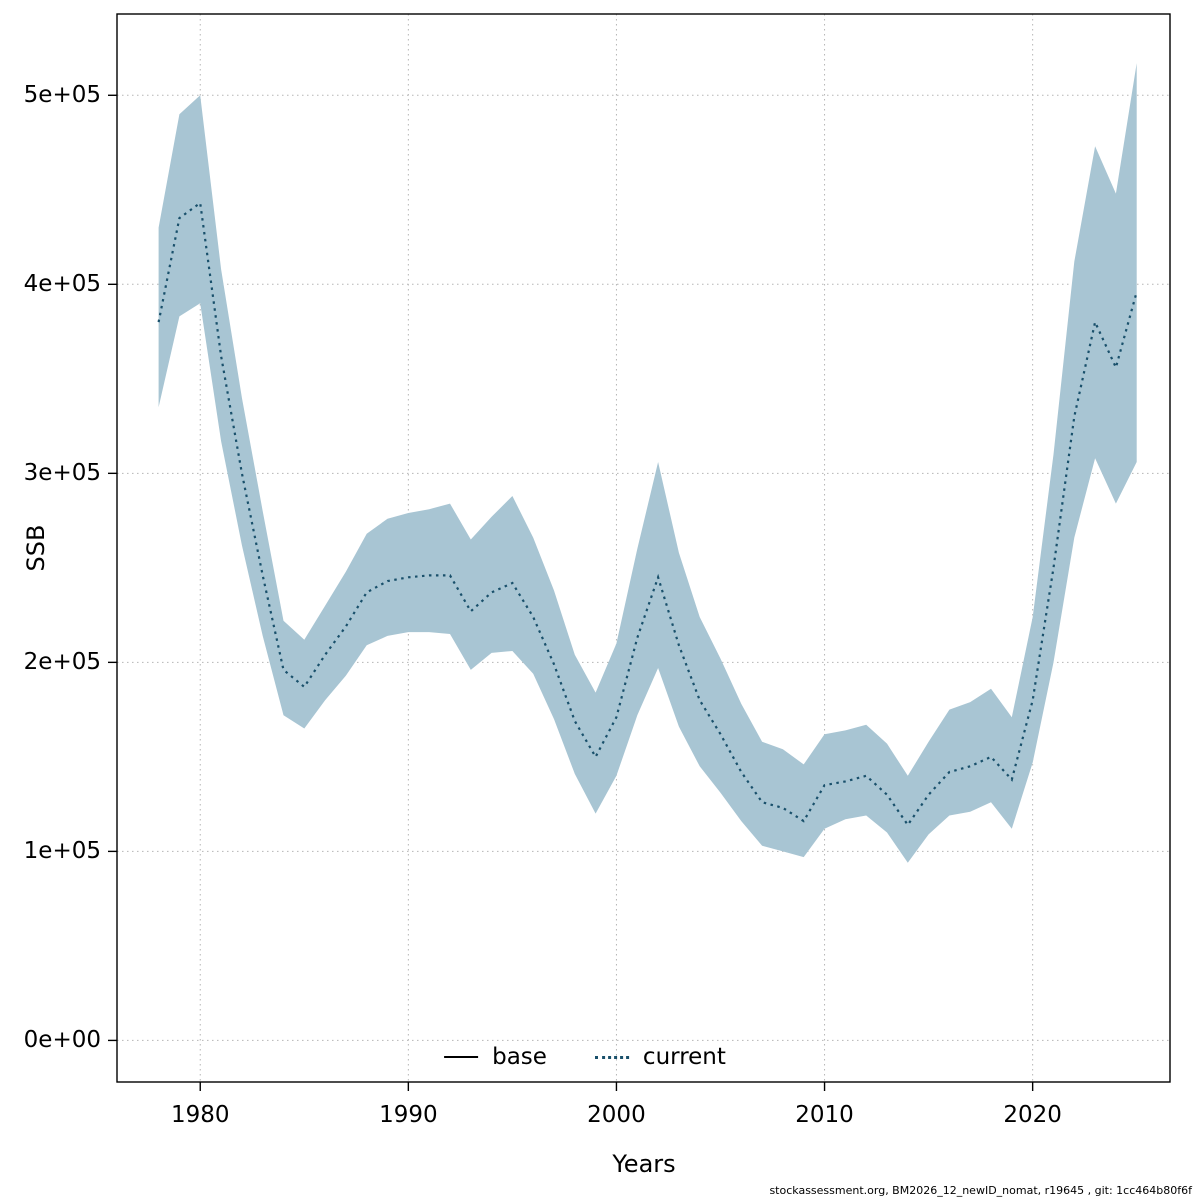  What do you see at coordinates (585, 1057) in the screenshot?
I see `legend: base current` at bounding box center [585, 1057].